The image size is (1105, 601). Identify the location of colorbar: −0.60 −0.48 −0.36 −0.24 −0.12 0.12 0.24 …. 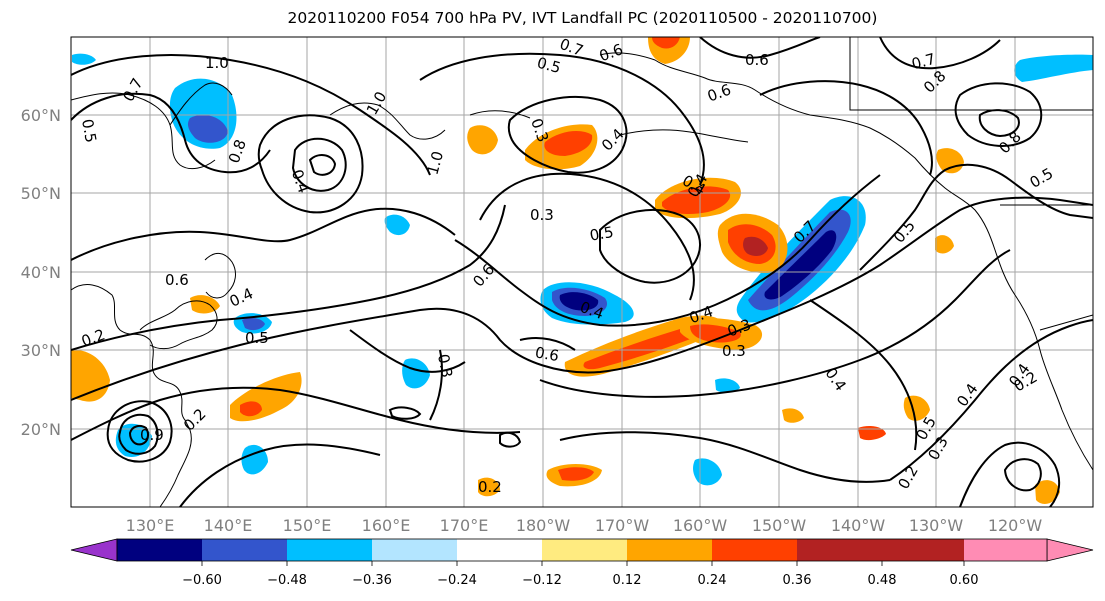
(582, 563).